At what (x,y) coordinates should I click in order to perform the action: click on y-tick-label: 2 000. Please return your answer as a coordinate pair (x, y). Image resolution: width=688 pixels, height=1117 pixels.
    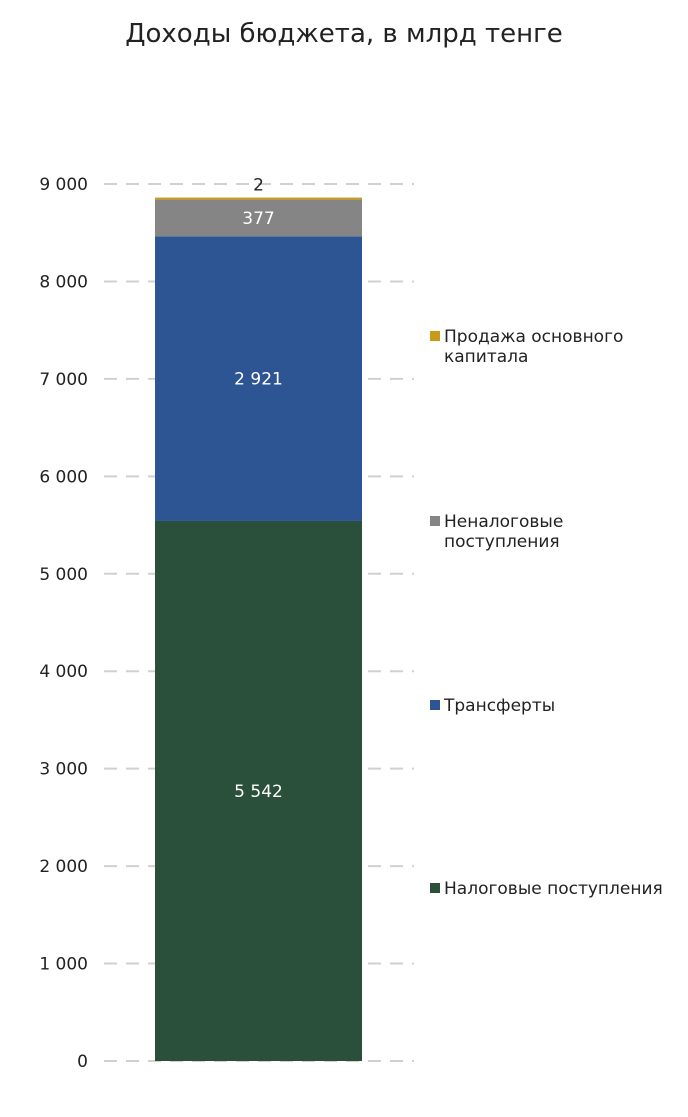
    Looking at the image, I should click on (63, 867).